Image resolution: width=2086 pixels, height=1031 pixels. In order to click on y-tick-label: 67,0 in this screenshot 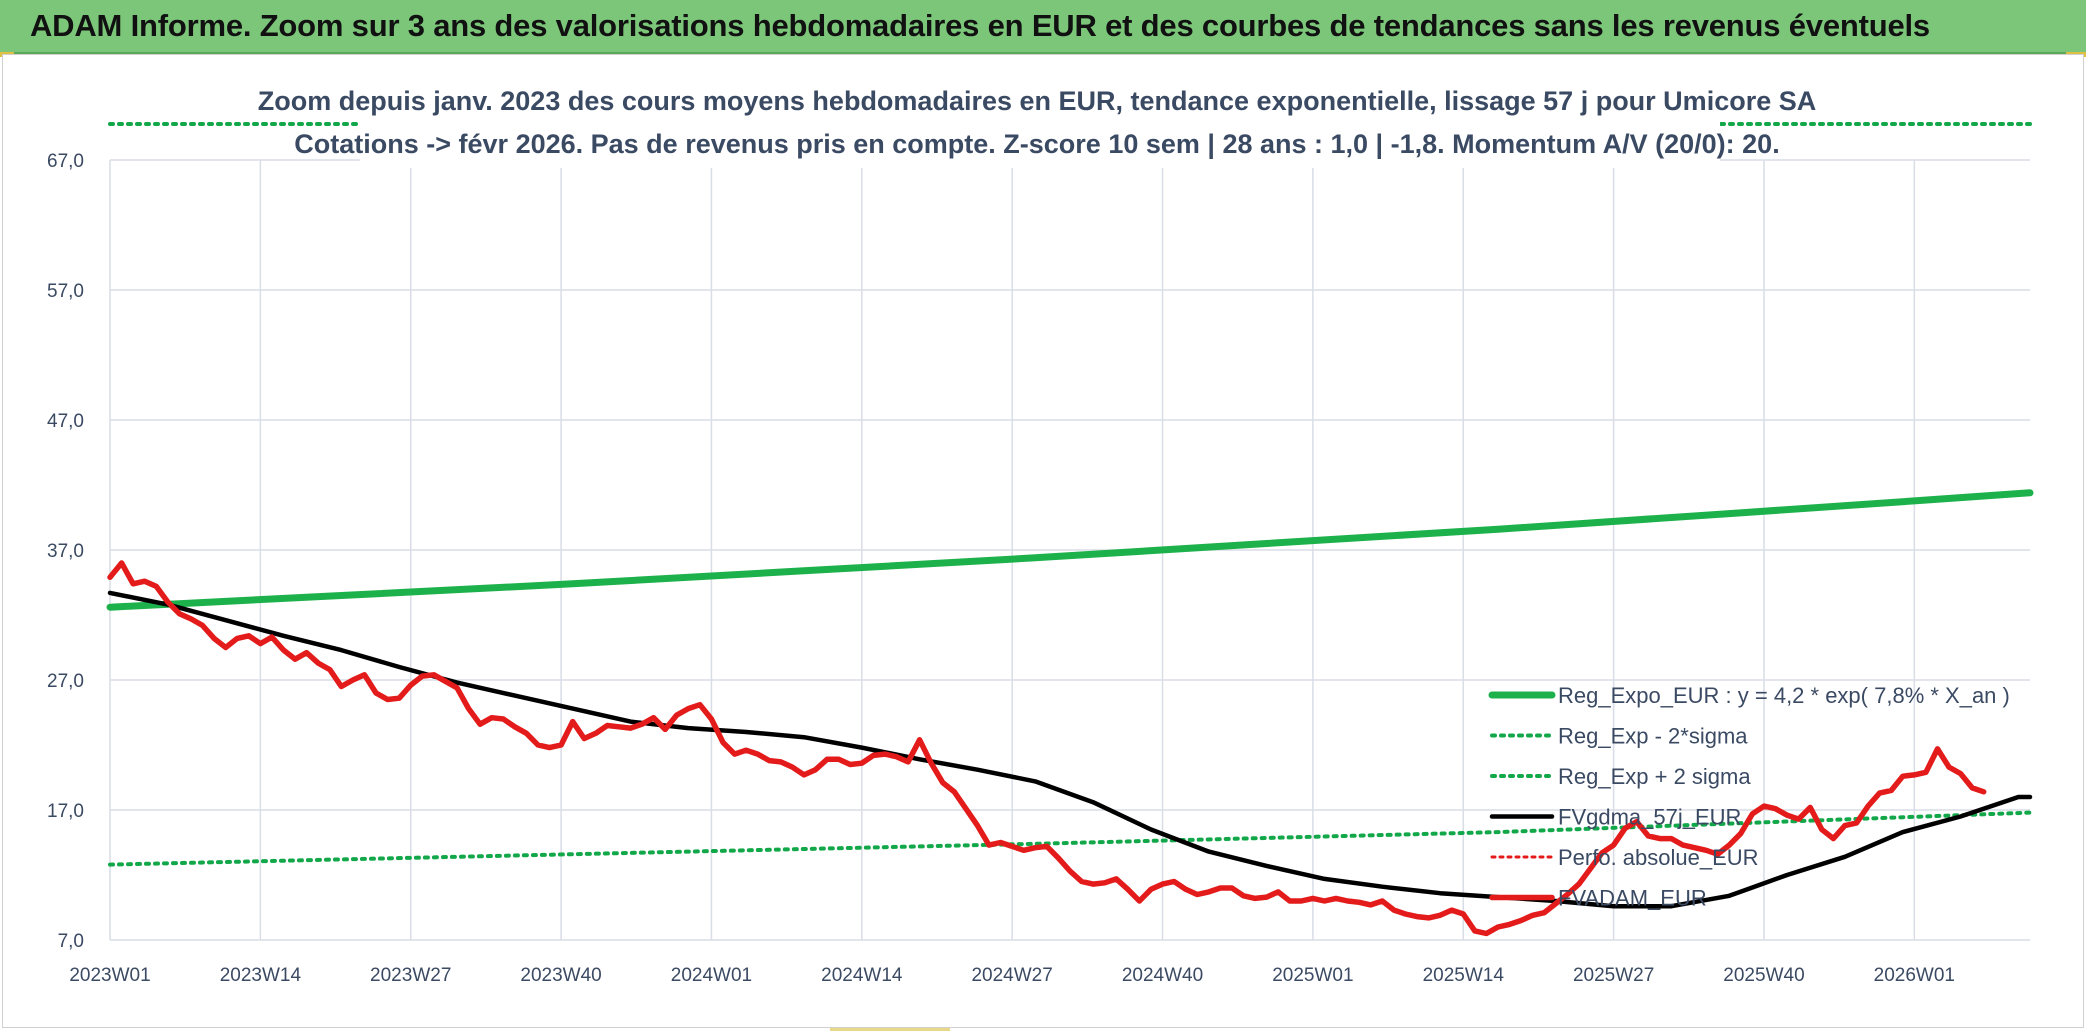, I will do `click(65, 161)`.